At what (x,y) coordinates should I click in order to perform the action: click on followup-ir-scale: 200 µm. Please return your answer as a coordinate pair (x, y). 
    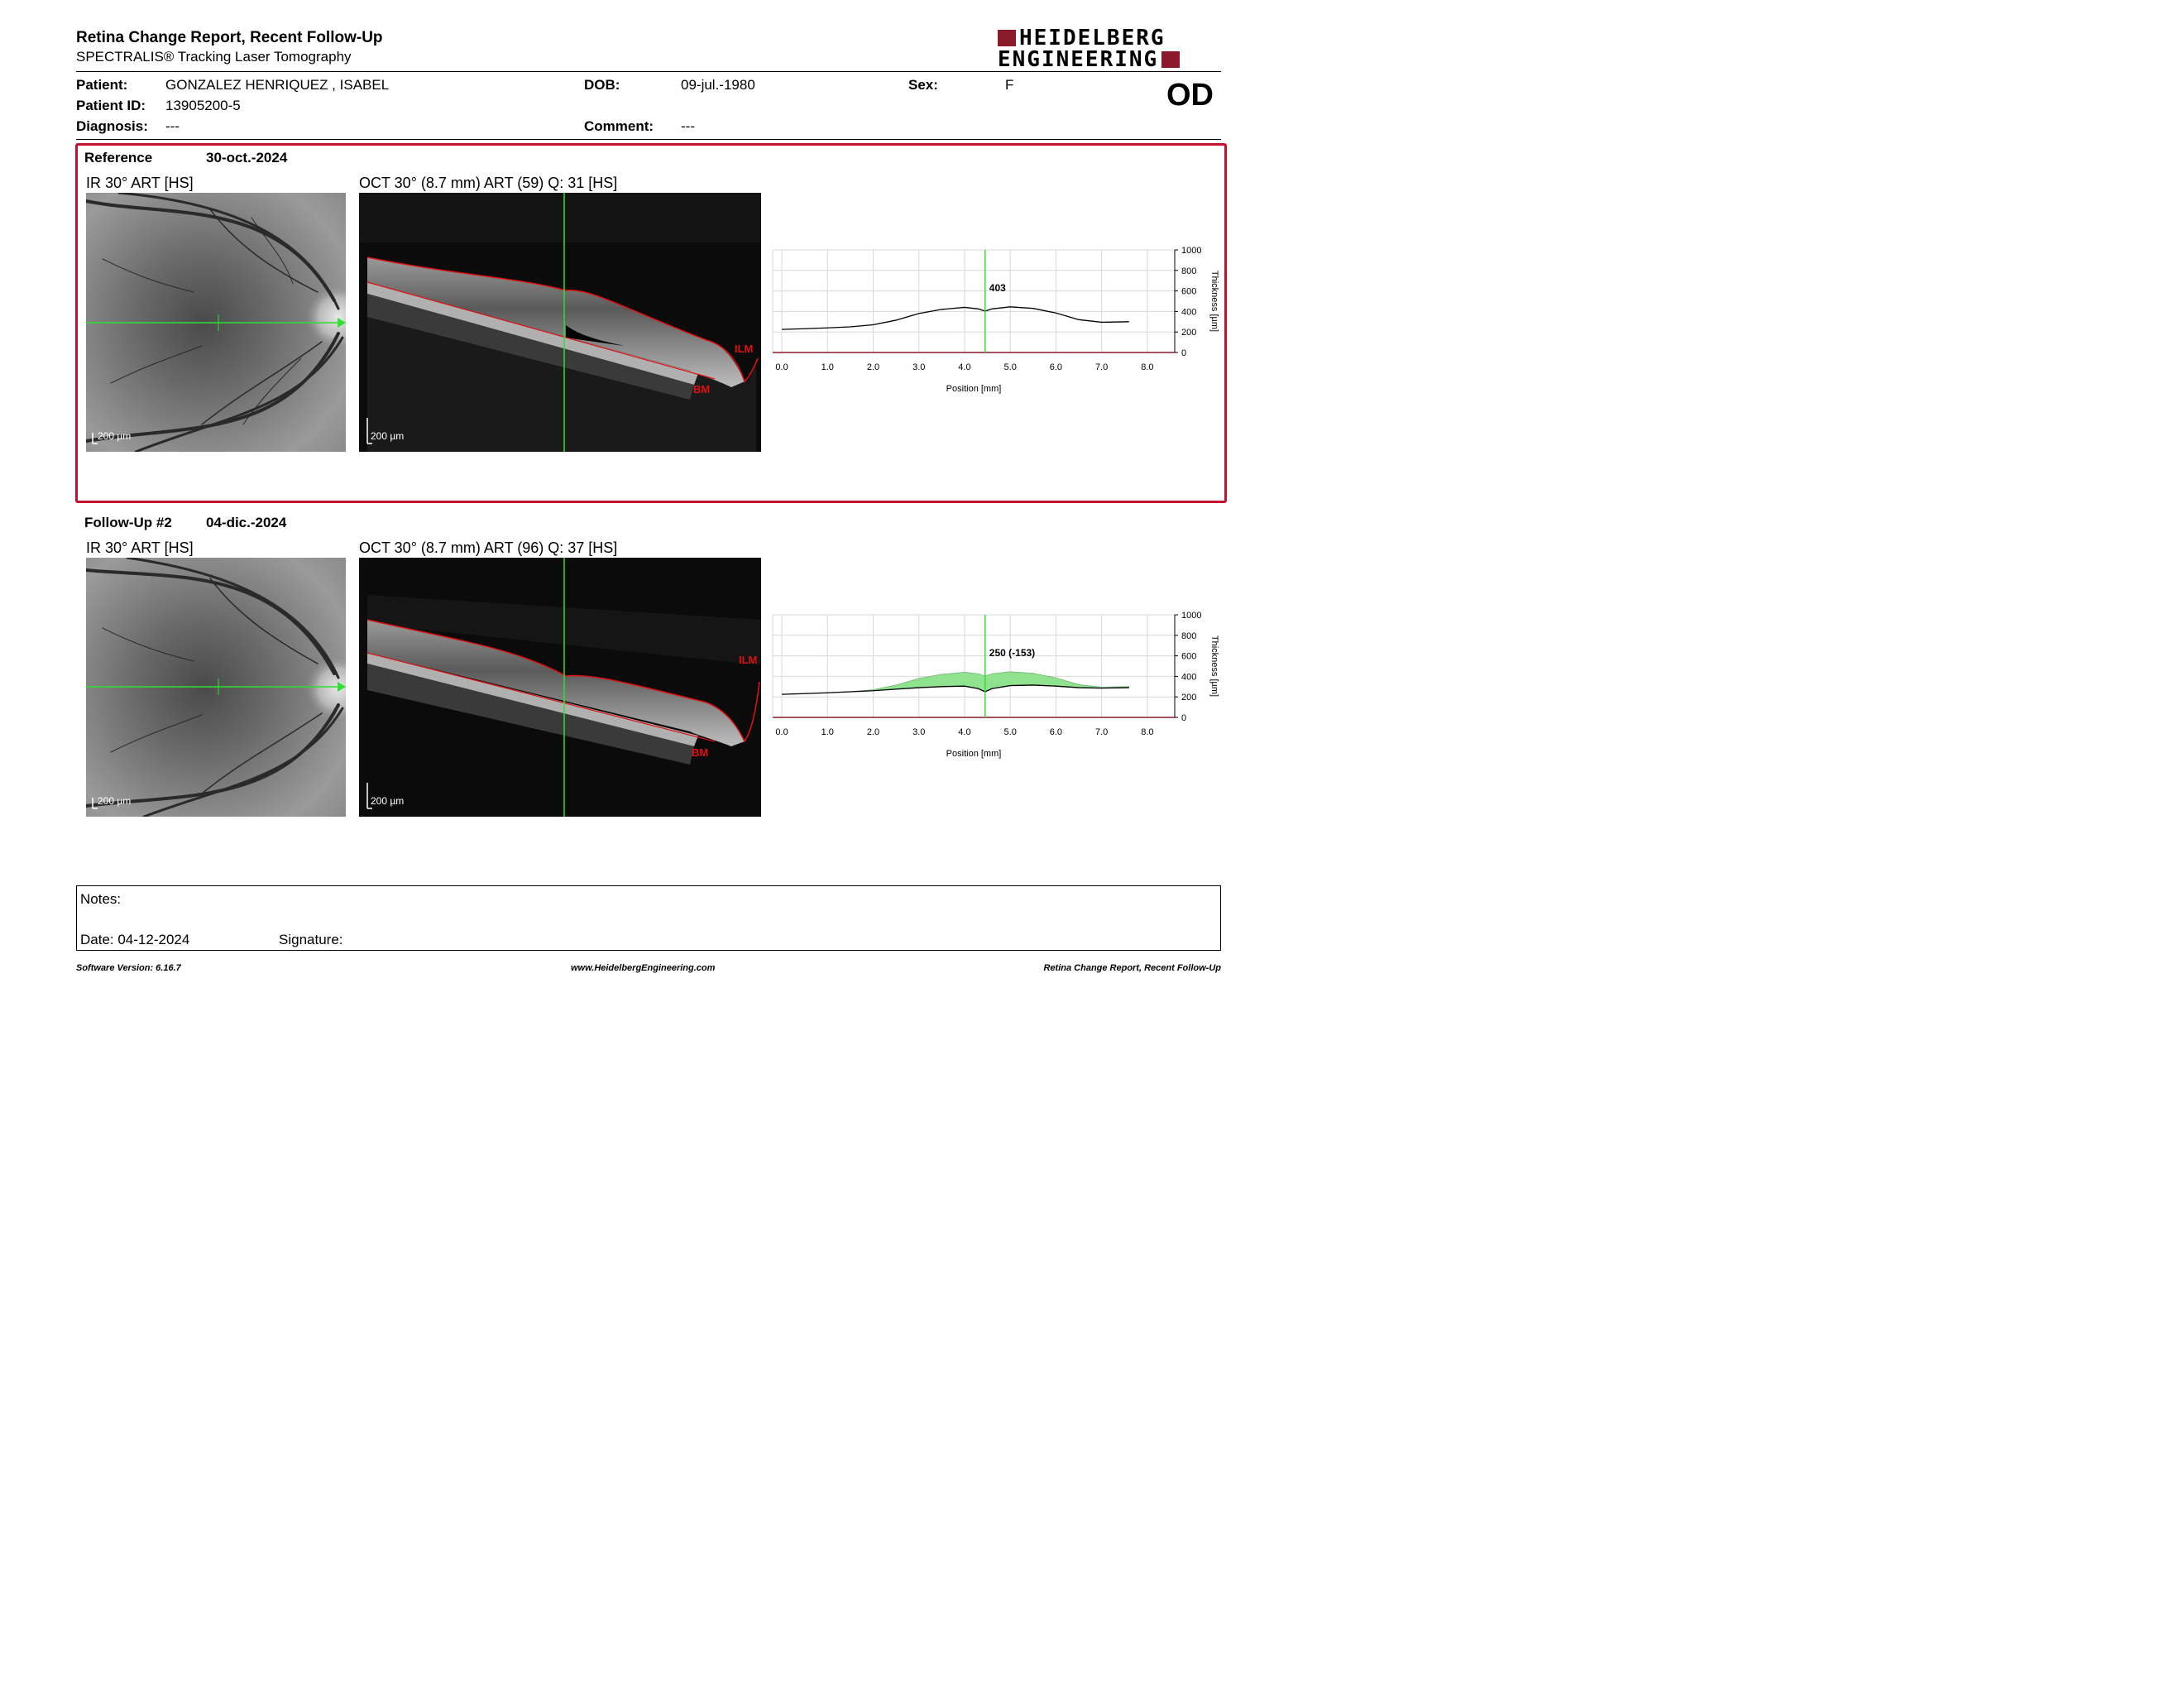
    Looking at the image, I should click on (115, 801).